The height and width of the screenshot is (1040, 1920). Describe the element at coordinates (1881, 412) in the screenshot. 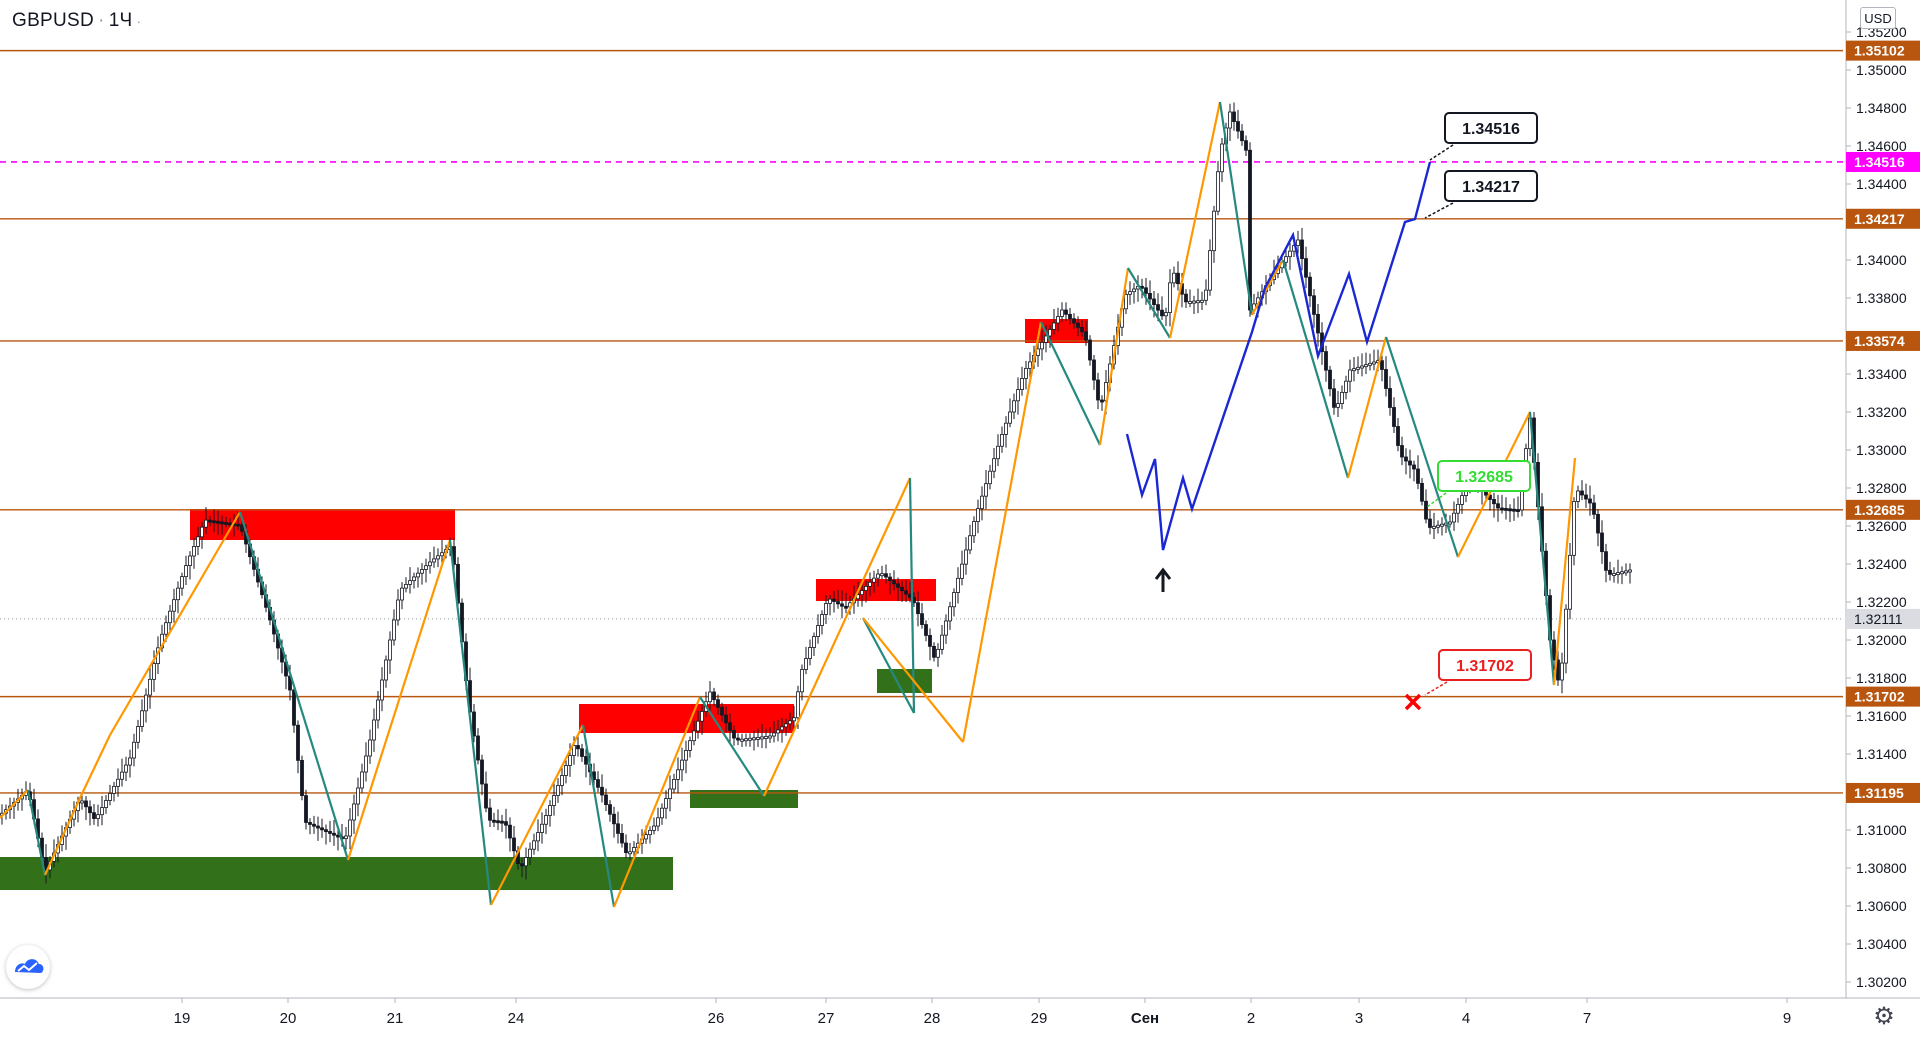

I see `price-tick-label: 1.33200` at that location.